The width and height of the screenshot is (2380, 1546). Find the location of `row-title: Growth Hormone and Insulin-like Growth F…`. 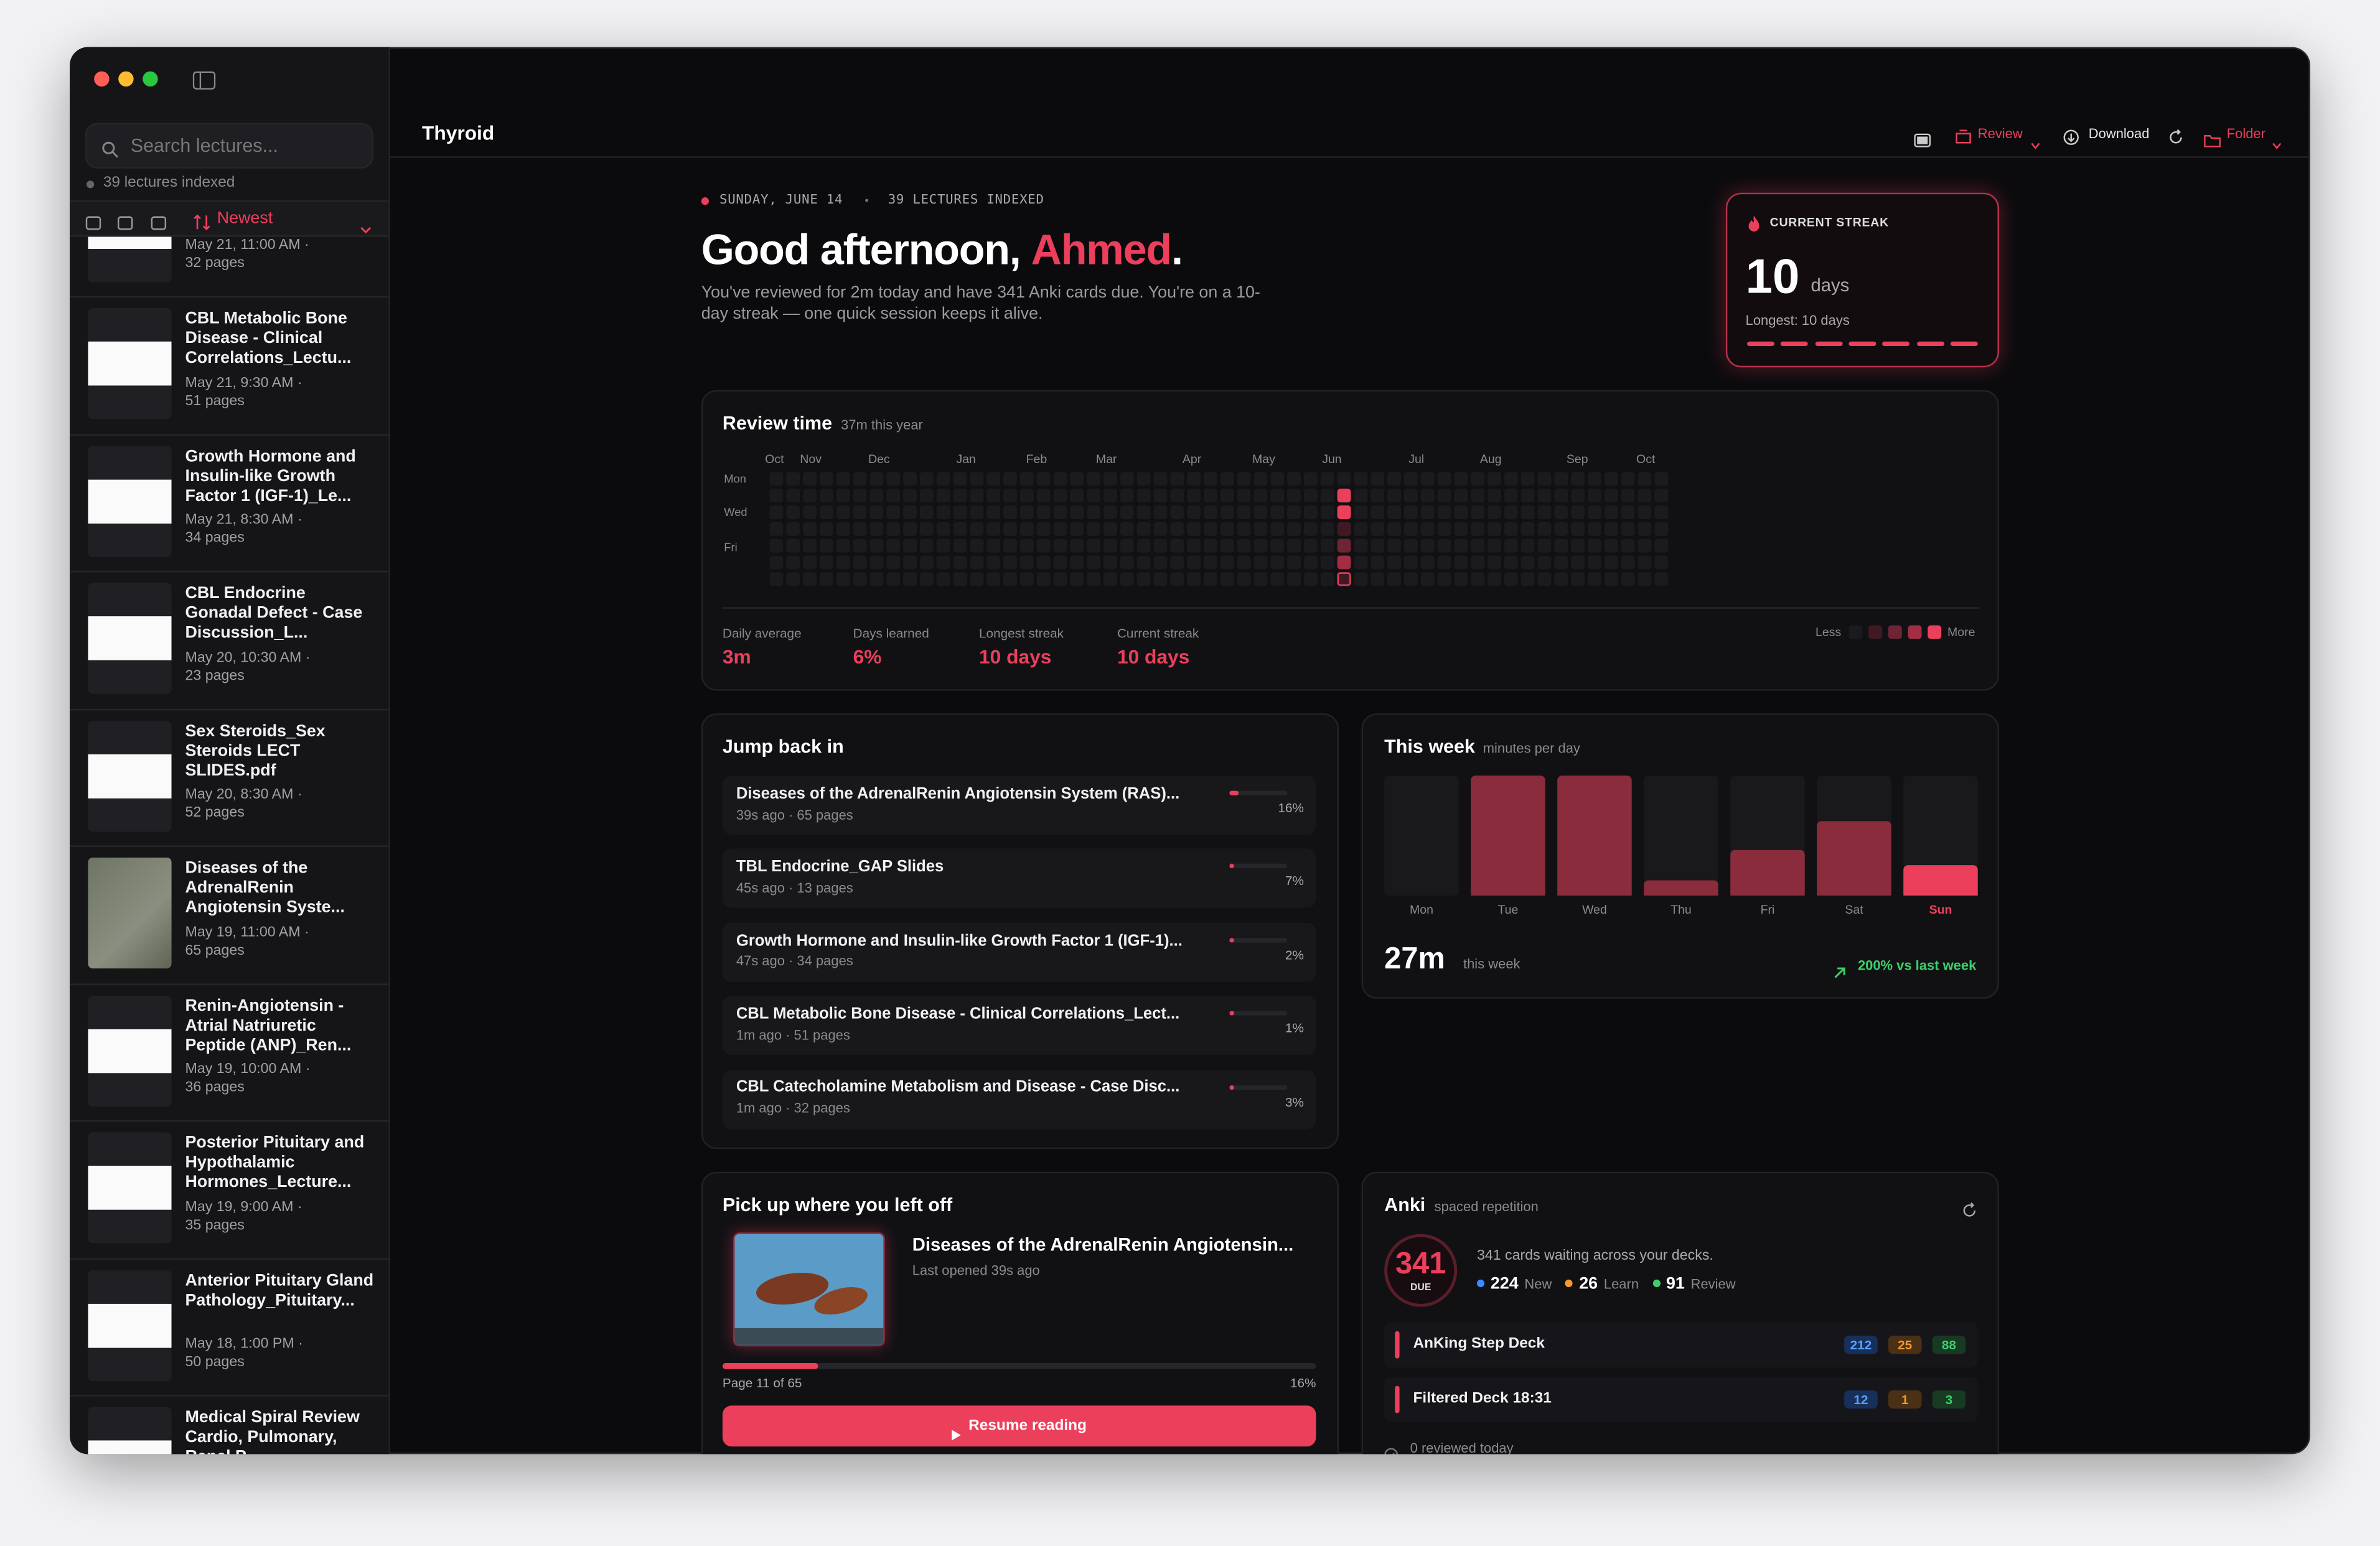

row-title: Growth Hormone and Insulin-like Growth F… is located at coordinates (960, 941).